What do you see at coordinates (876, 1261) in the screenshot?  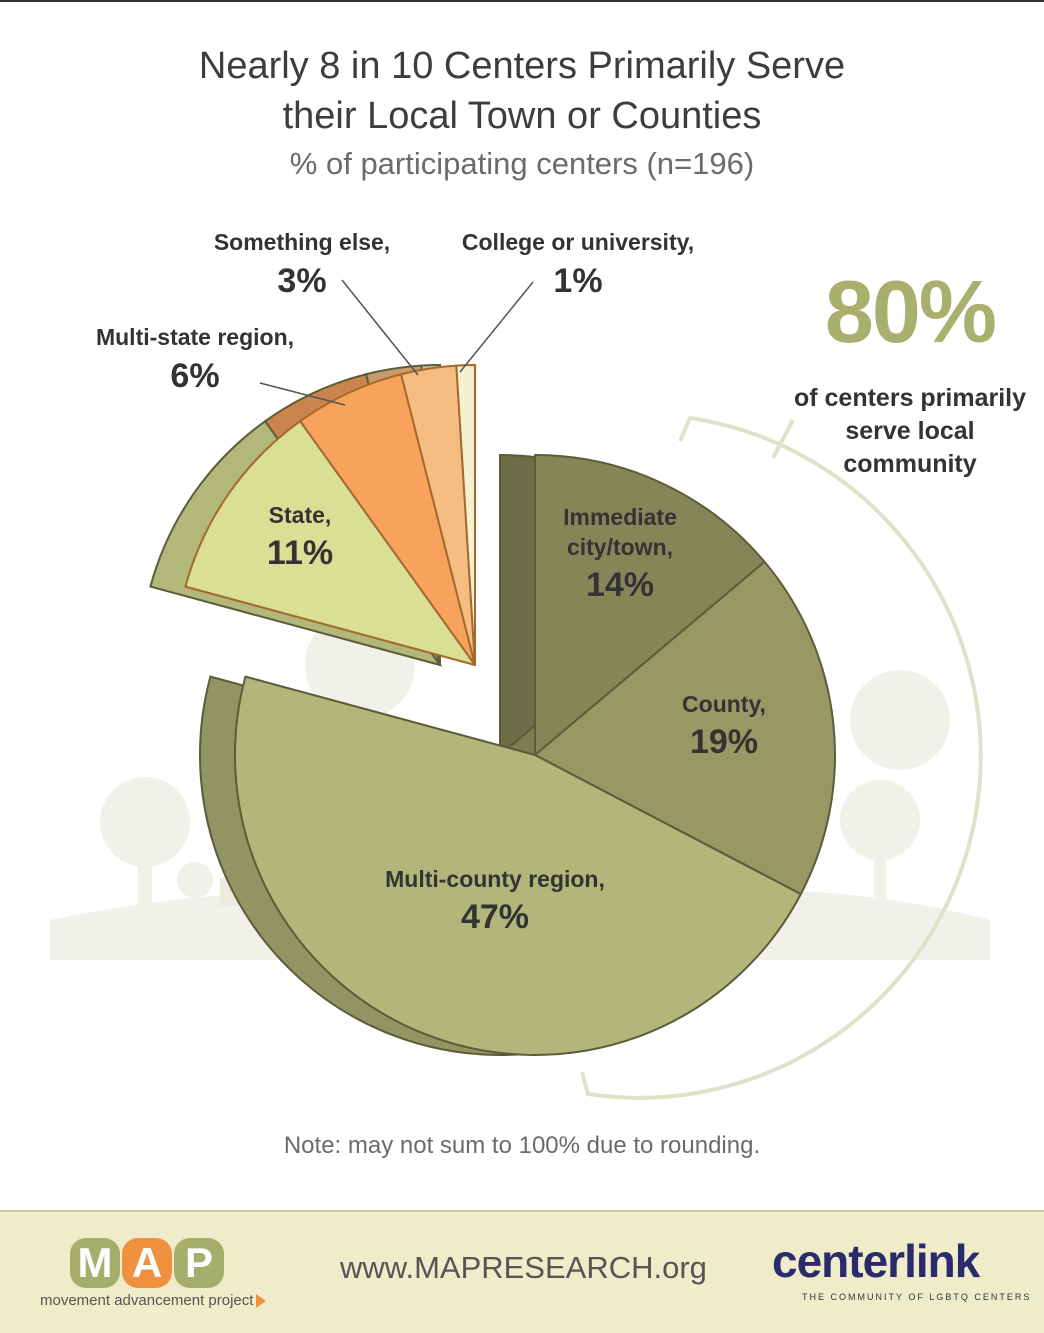 I see `centerlink-logo: centerlink` at bounding box center [876, 1261].